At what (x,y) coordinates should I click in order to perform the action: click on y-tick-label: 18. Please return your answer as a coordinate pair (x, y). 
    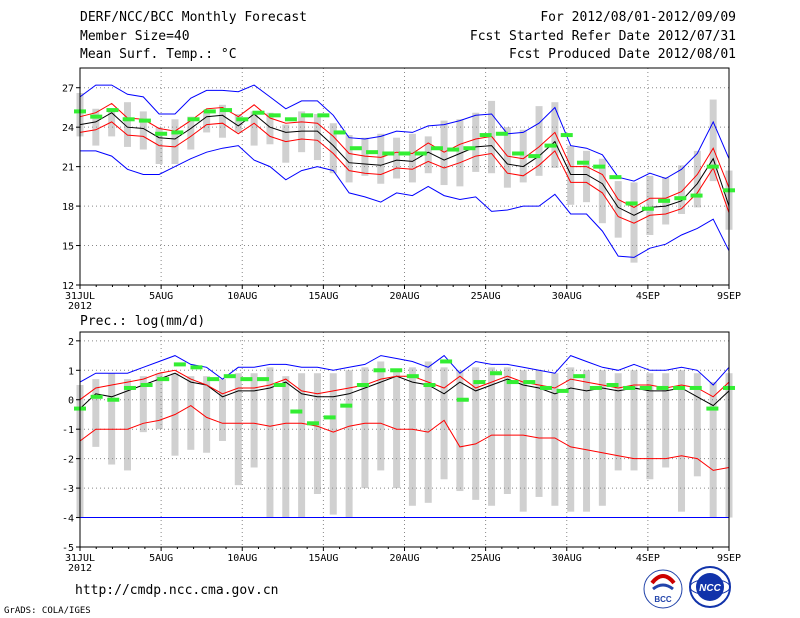
    Looking at the image, I should click on (68, 207).